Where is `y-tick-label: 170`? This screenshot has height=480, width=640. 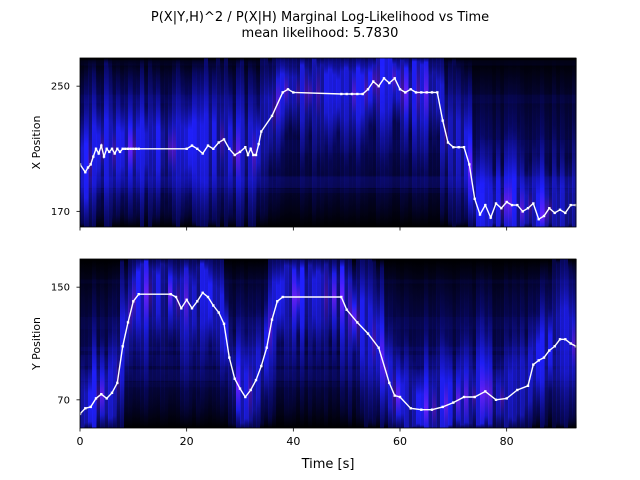
y-tick-label: 170 is located at coordinates (60, 212).